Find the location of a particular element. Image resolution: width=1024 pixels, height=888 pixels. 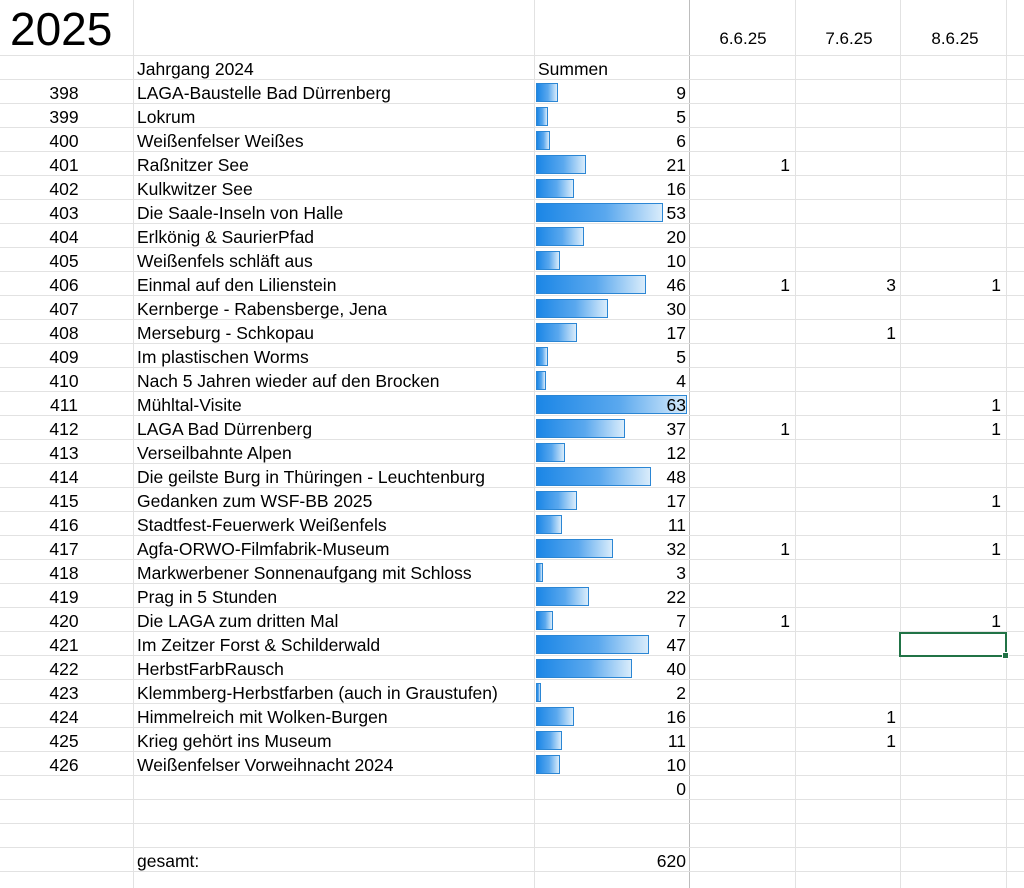

row-title-cell: Agfa-ORWO-Filmfabrik-Museum is located at coordinates (263, 549).